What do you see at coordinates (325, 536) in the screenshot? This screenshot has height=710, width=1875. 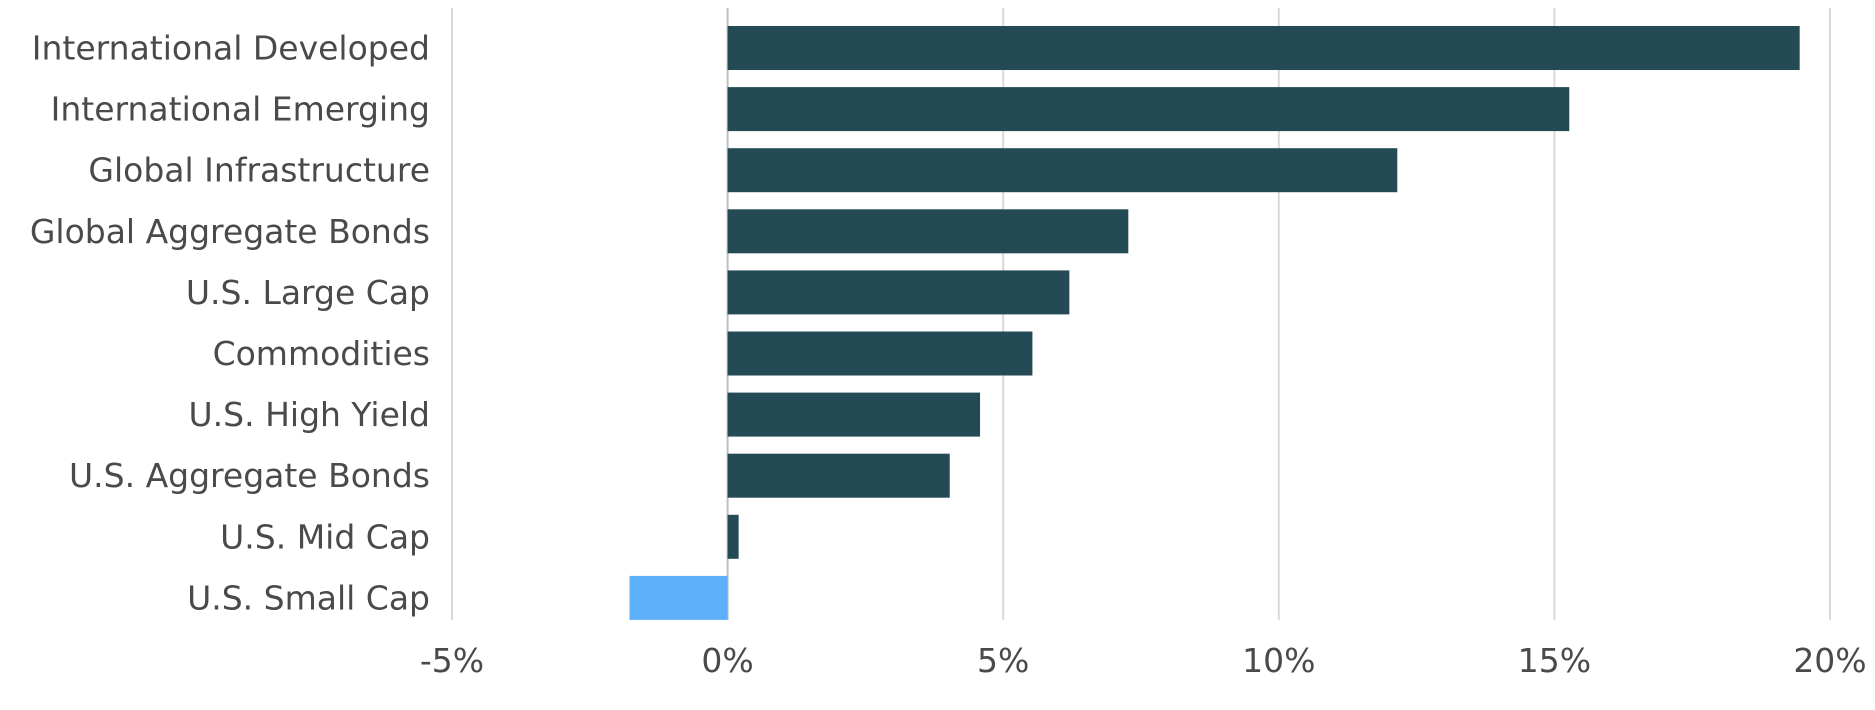 I see `category-label-8: U.S. Mid Cap` at bounding box center [325, 536].